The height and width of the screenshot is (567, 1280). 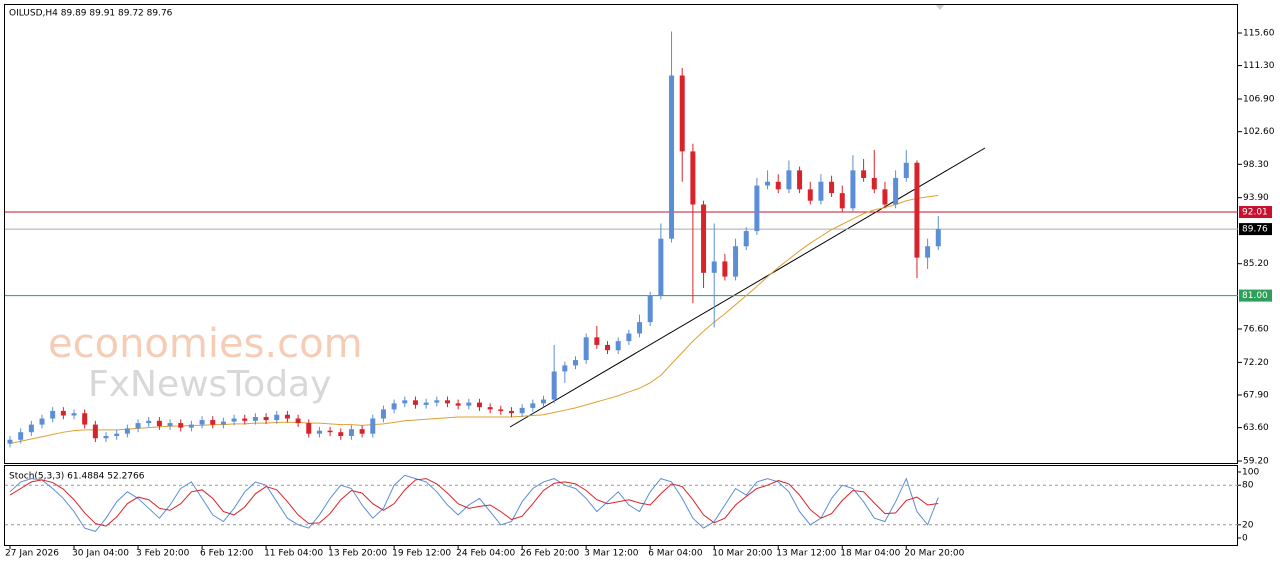 I want to click on x-tick-label: 30 Jan 04:00, so click(x=100, y=554).